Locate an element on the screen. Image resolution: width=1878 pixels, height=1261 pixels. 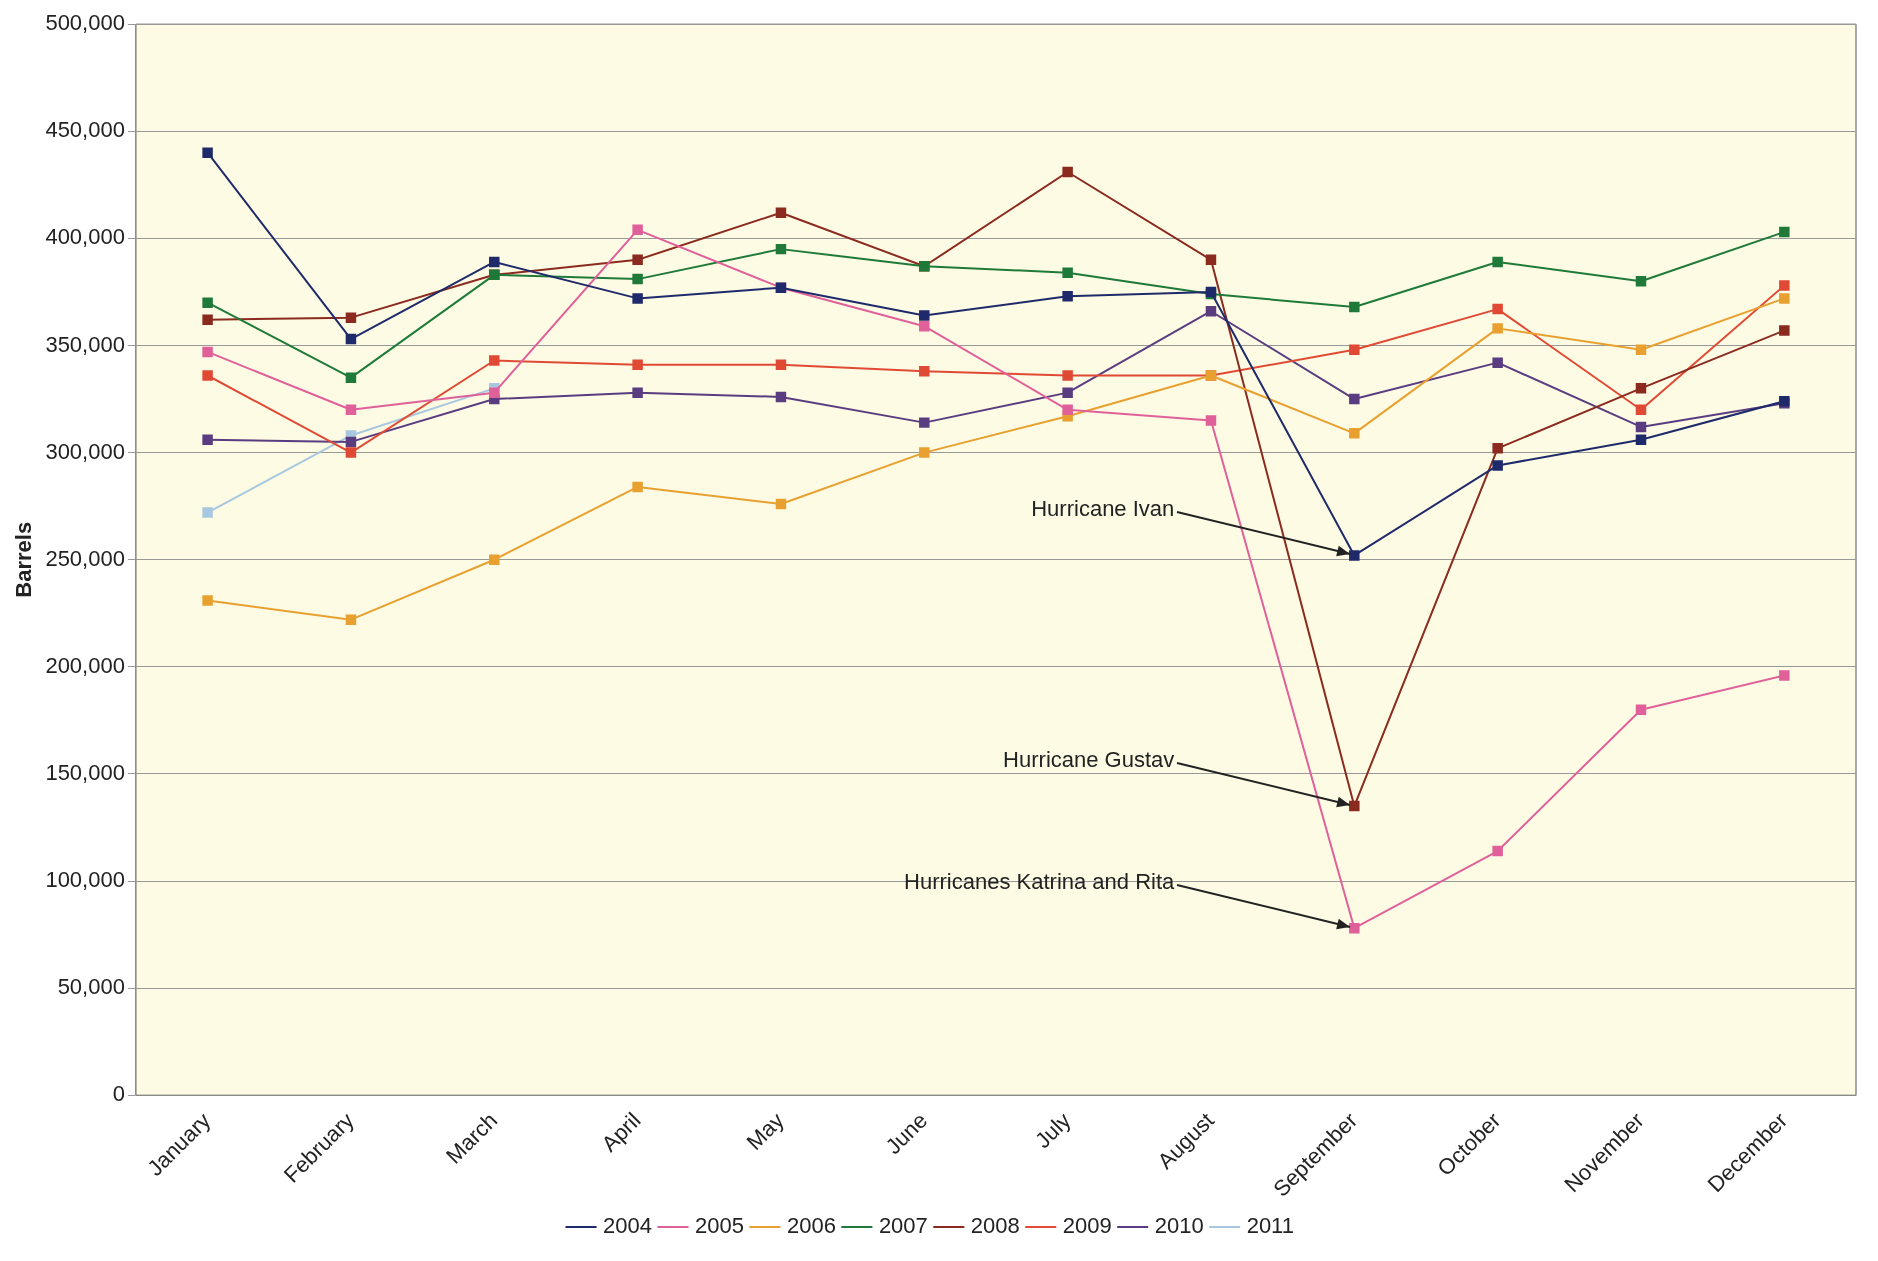
legend-label: 2009 is located at coordinates (1087, 1226).